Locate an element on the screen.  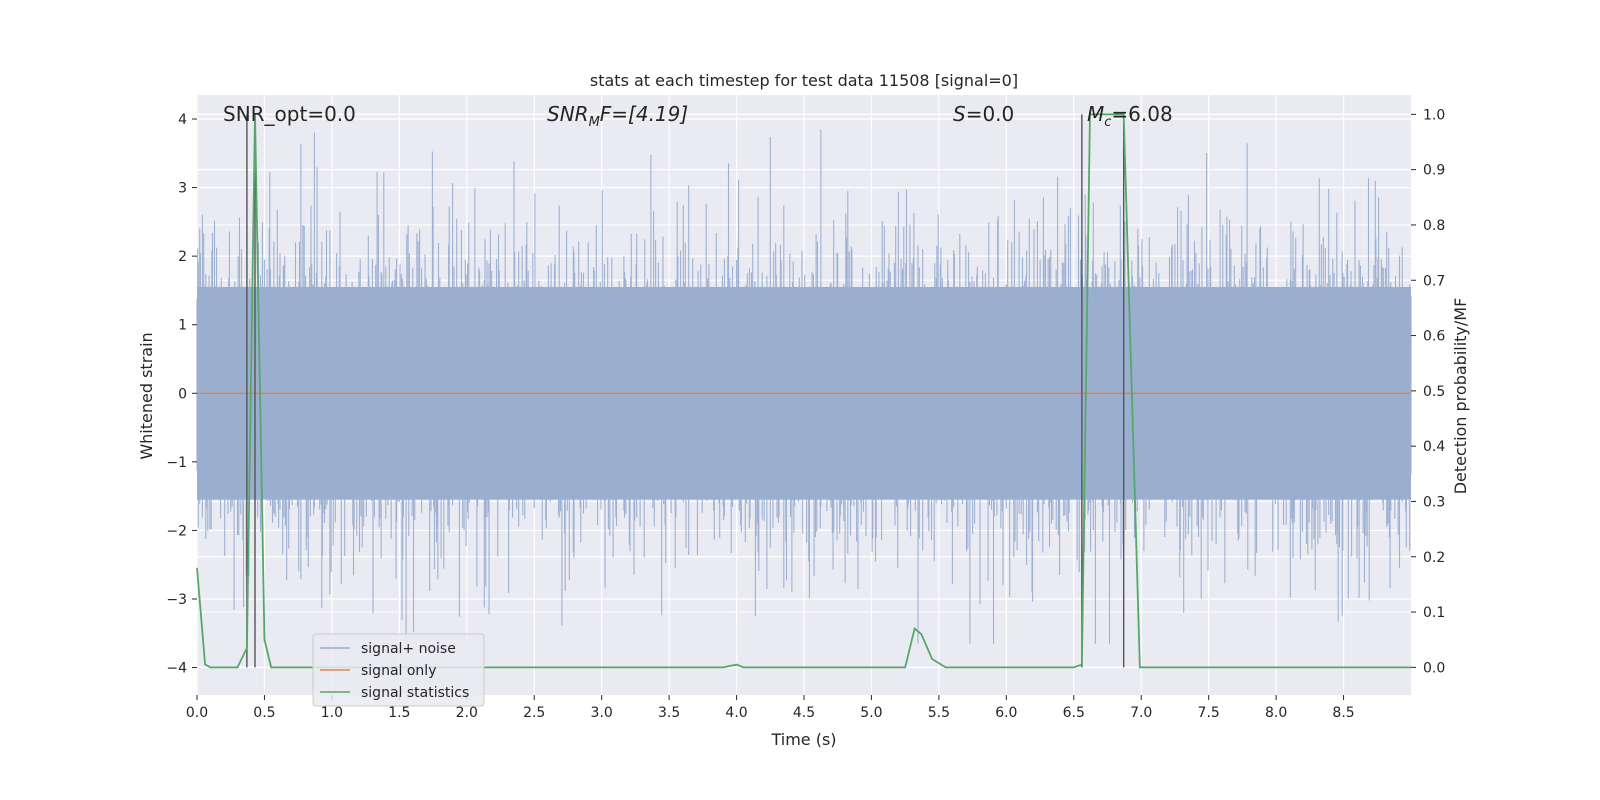
x-axis-label: Time (s) is located at coordinates (803, 739).